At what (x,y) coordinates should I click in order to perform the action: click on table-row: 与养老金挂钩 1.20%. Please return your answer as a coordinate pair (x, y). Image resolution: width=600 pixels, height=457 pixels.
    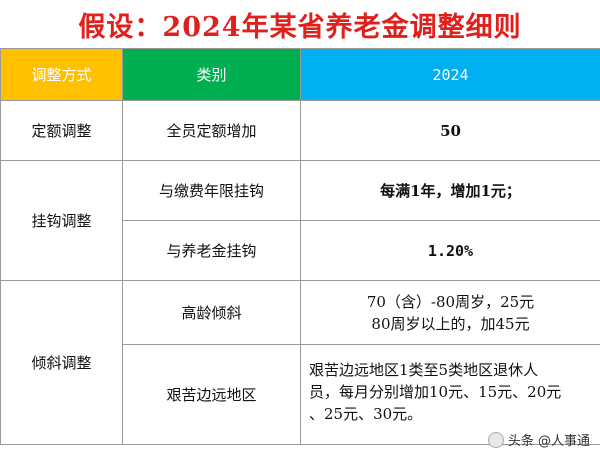
    Looking at the image, I should click on (300, 250).